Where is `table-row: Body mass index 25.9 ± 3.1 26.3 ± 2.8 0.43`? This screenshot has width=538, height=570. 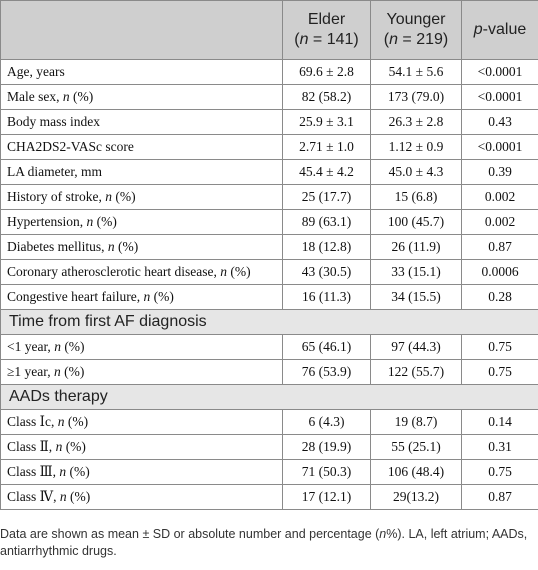 table-row: Body mass index 25.9 ± 3.1 26.3 ± 2.8 0.43 is located at coordinates (269, 122).